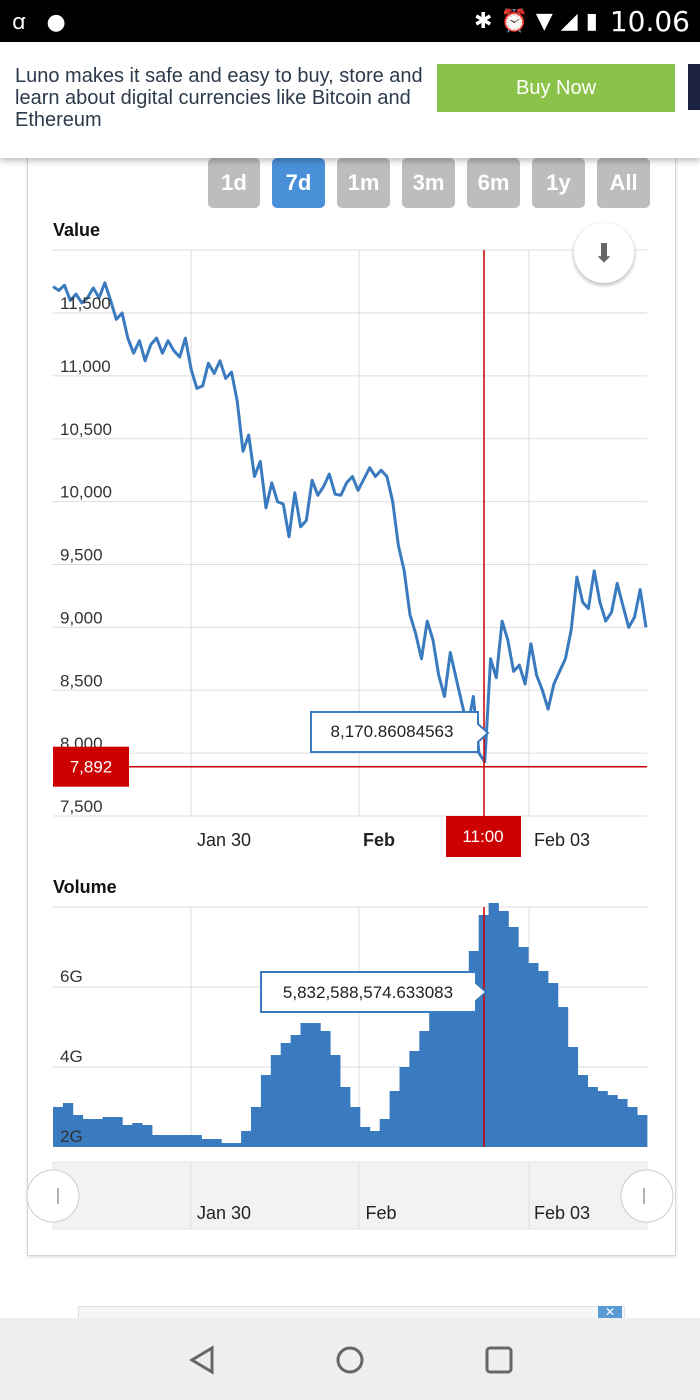 This screenshot has height=1400, width=700. I want to click on ad-close-icon: ✕, so click(610, 1312).